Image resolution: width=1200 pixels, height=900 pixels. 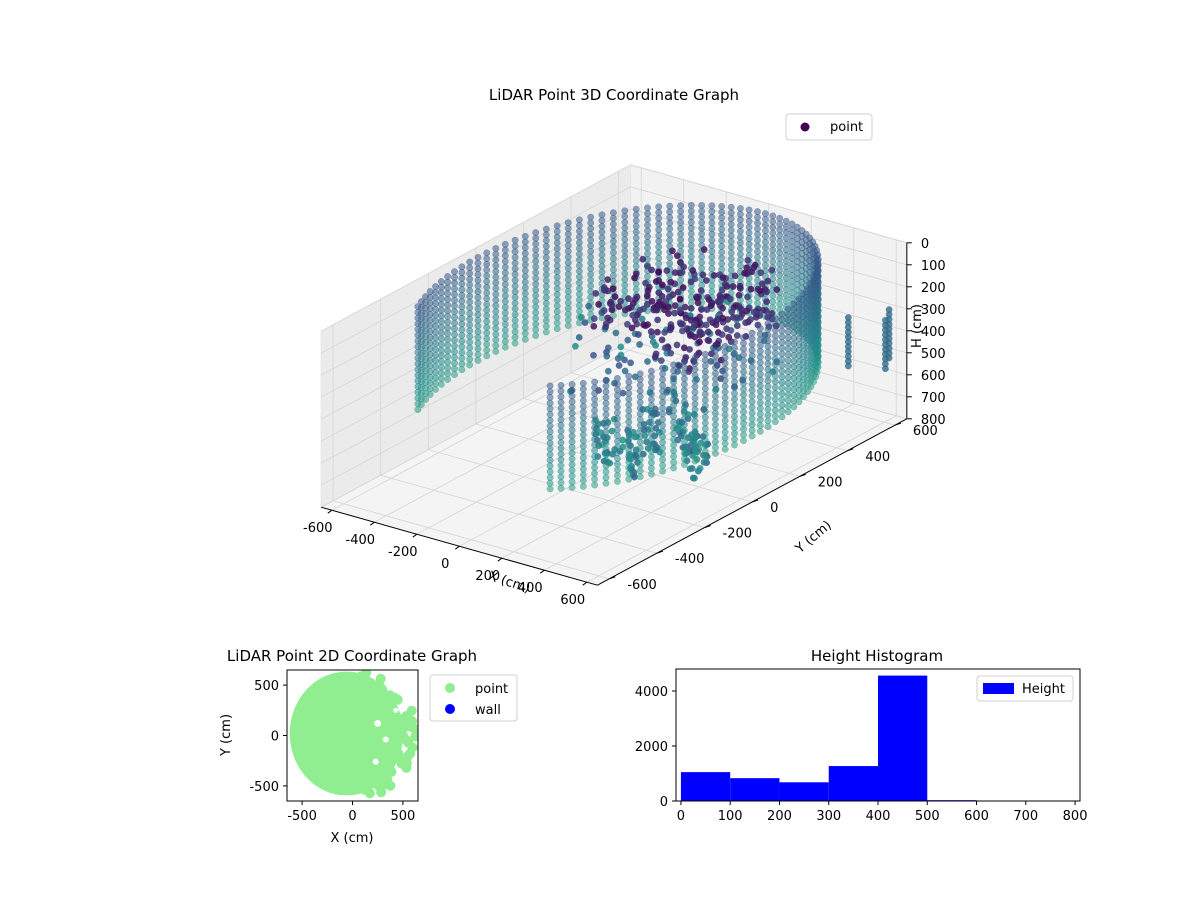 I want to click on chart-2d-title: LiDAR Point 2D Coordinate Graph, so click(x=352, y=656).